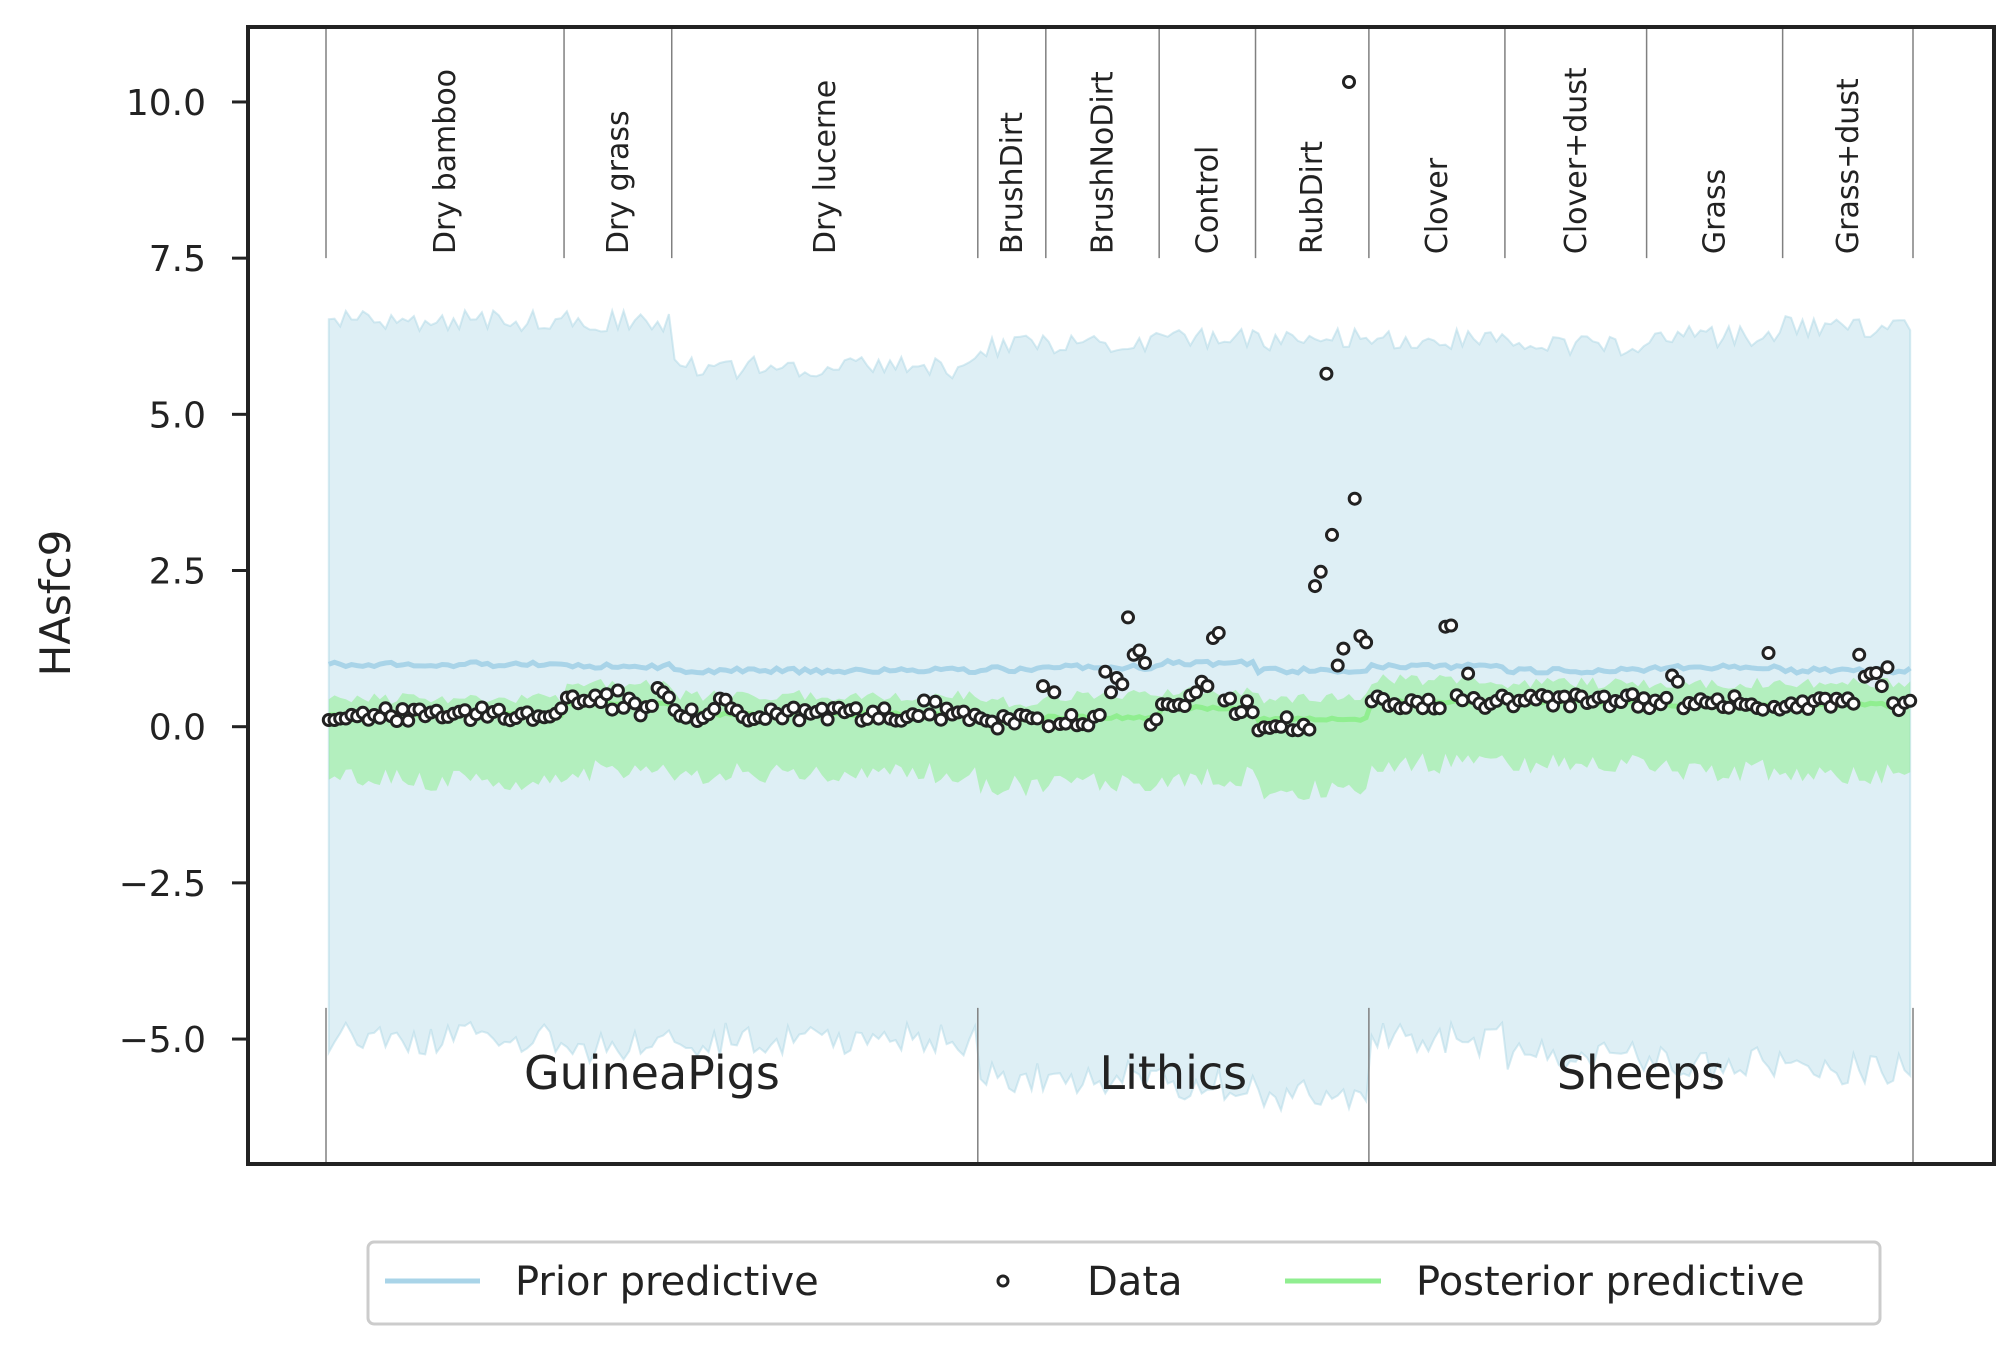 Image resolution: width=2015 pixels, height=1350 pixels. I want to click on prior-predictive-mean-line, so click(1119, 667).